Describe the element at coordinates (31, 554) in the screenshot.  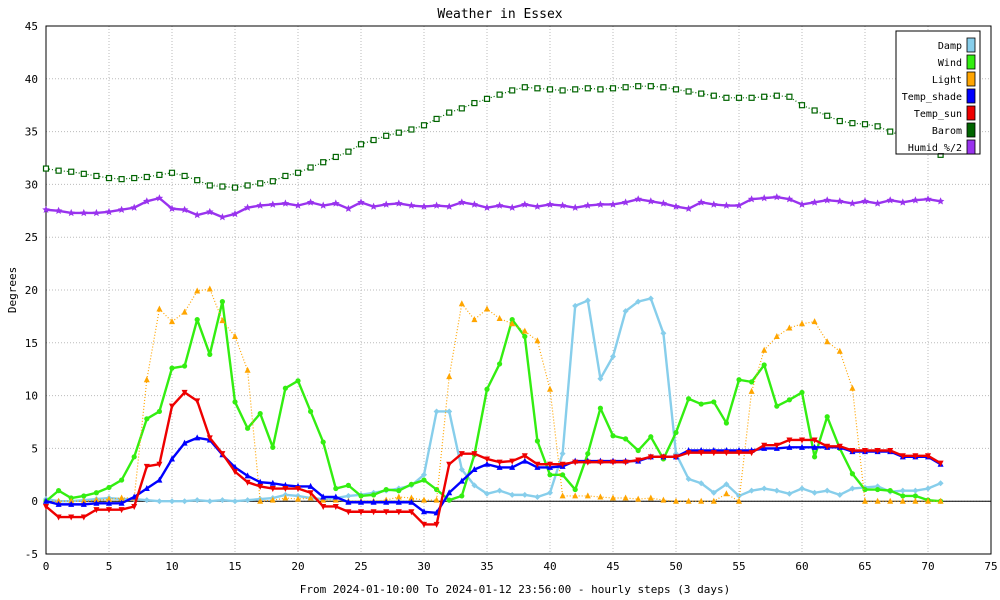
I see `y-tick-label: -5` at that location.